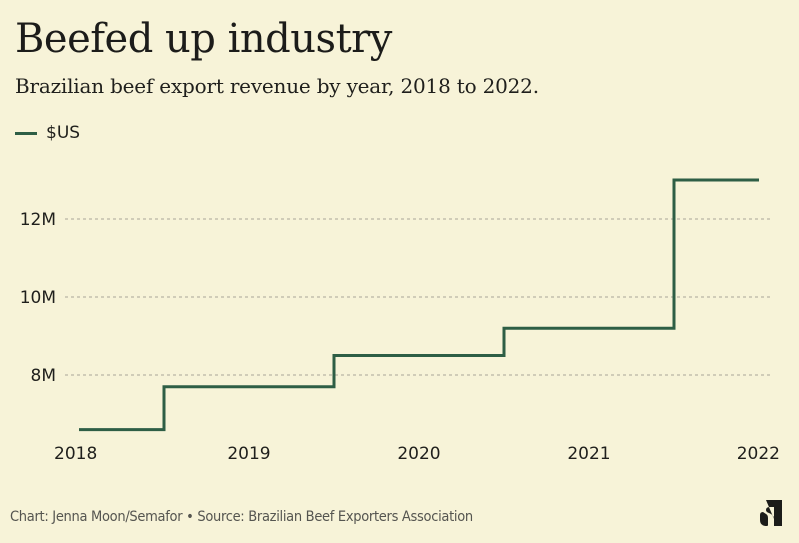  What do you see at coordinates (588, 454) in the screenshot?
I see `x-tick-label: 2021` at bounding box center [588, 454].